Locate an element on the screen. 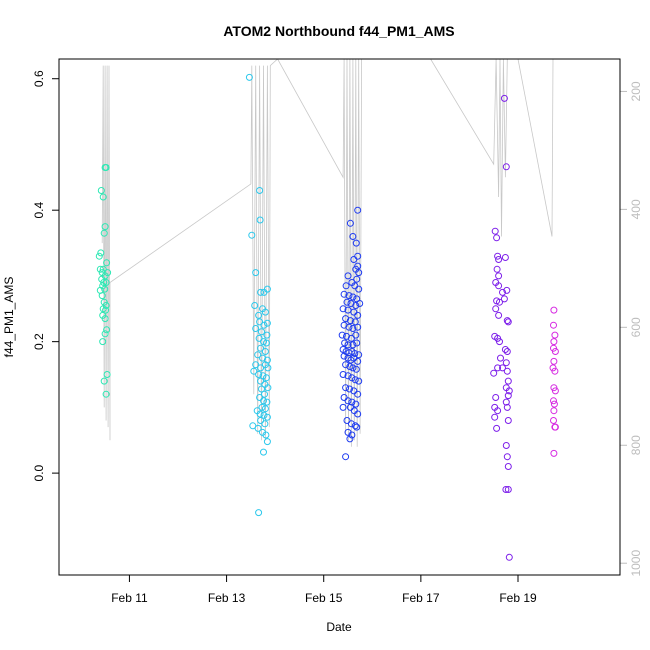 This screenshot has height=650, width=650. y-axis-label: f44_PM1_AMS is located at coordinates (9, 317).